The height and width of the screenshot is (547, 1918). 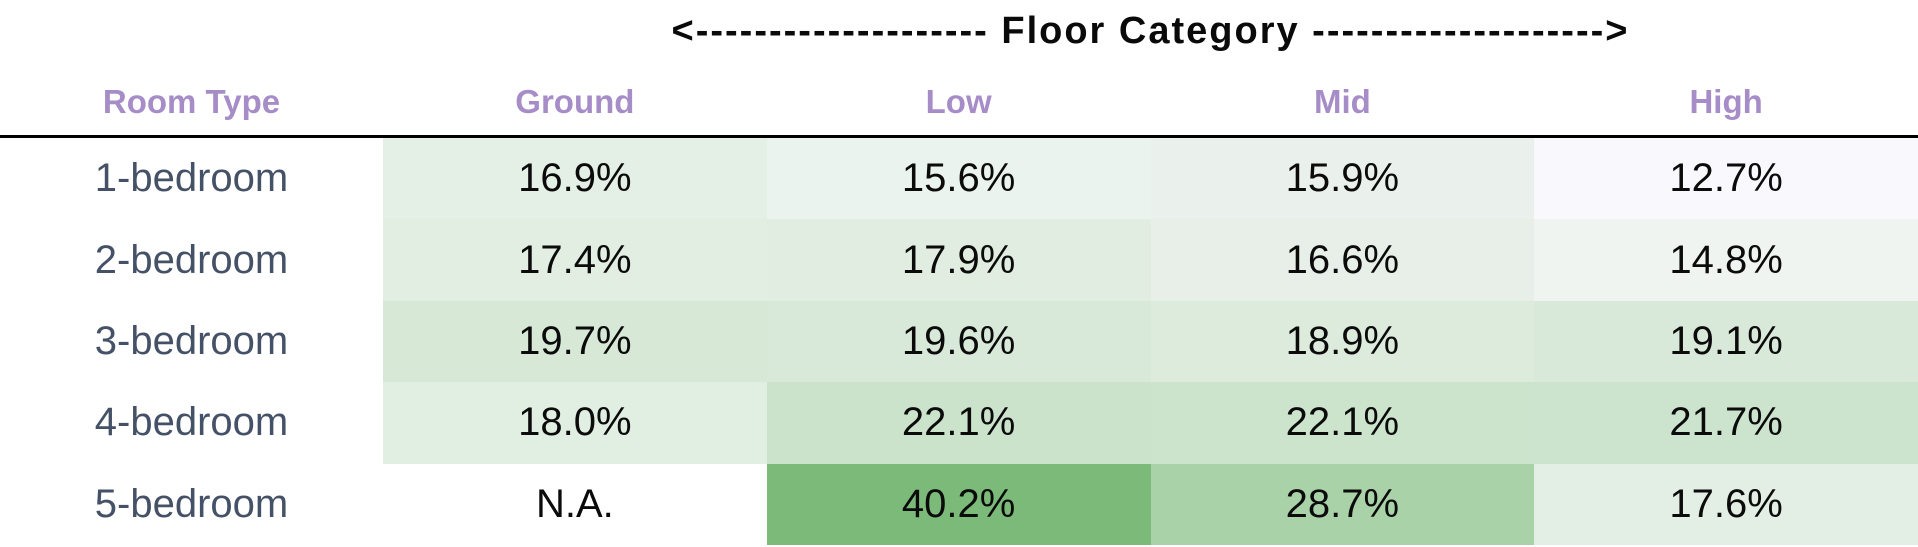 What do you see at coordinates (958, 341) in the screenshot?
I see `heatmap-cell-3bed-low: 19.6%` at bounding box center [958, 341].